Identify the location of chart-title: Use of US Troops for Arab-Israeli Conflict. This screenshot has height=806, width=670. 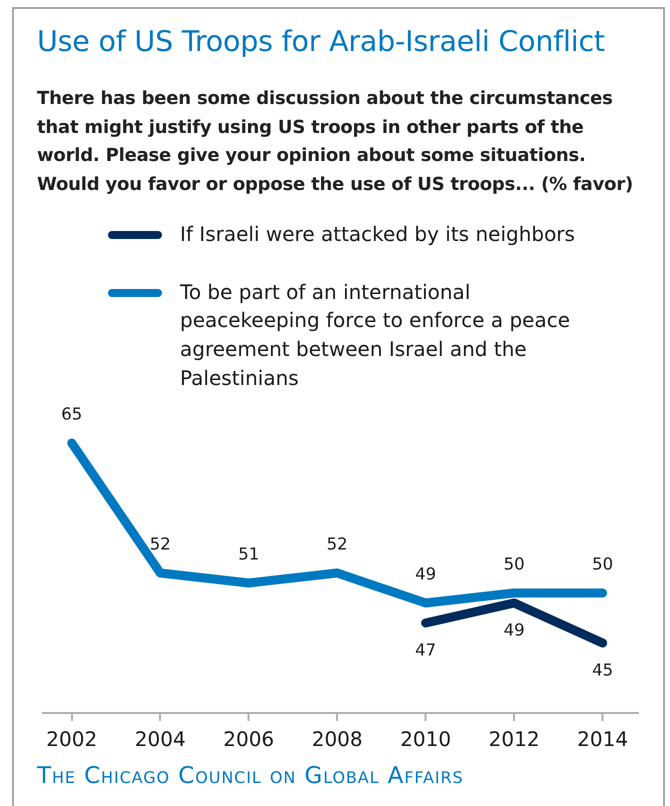
(321, 41).